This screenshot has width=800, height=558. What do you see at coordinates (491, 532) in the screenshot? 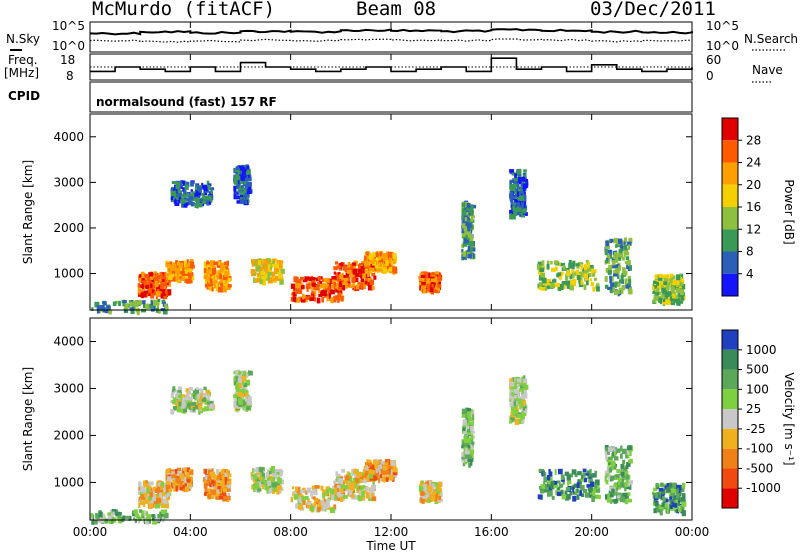
I see `x-tick-label: 16:00` at bounding box center [491, 532].